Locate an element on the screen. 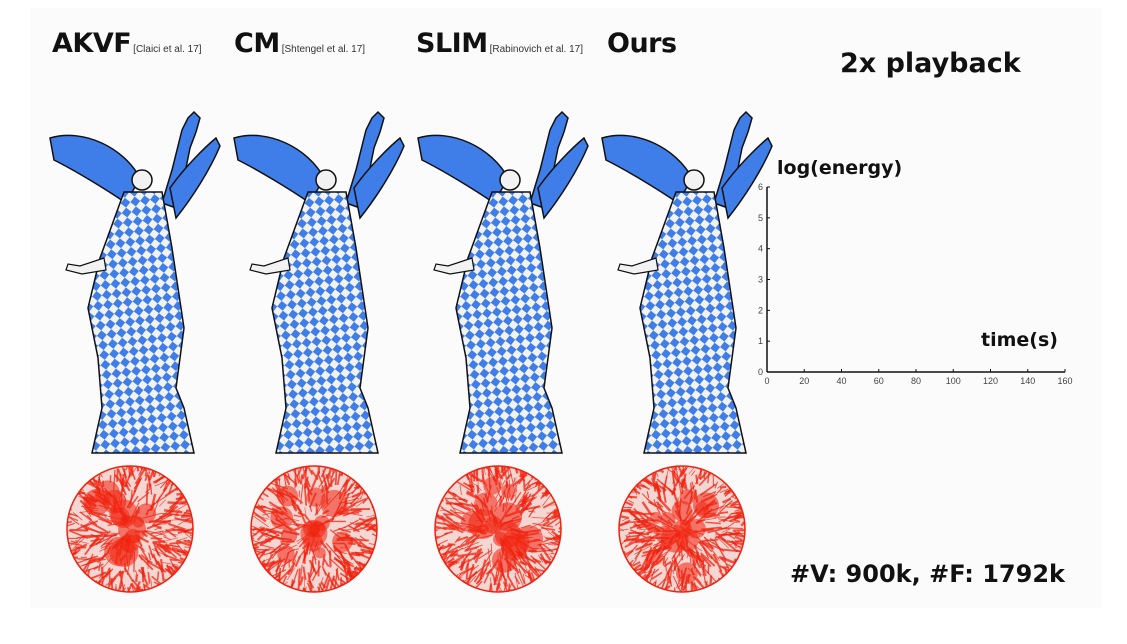 The image size is (1127, 644). method-name: SLIM is located at coordinates (452, 43).